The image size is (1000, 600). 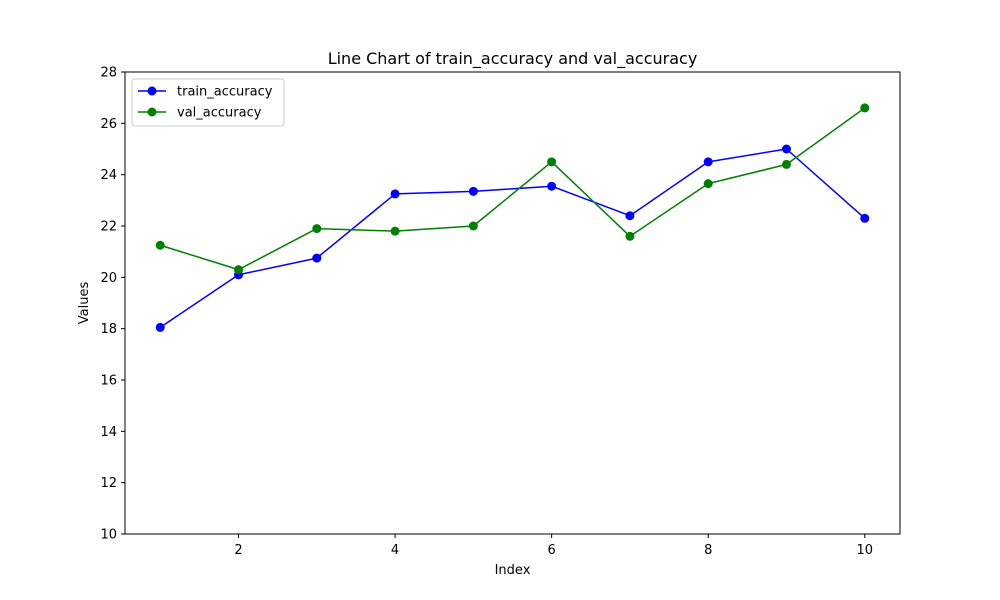 What do you see at coordinates (112, 304) in the screenshot?
I see `y-axis: 10 12 14 16 18 20 22 24 26 28` at bounding box center [112, 304].